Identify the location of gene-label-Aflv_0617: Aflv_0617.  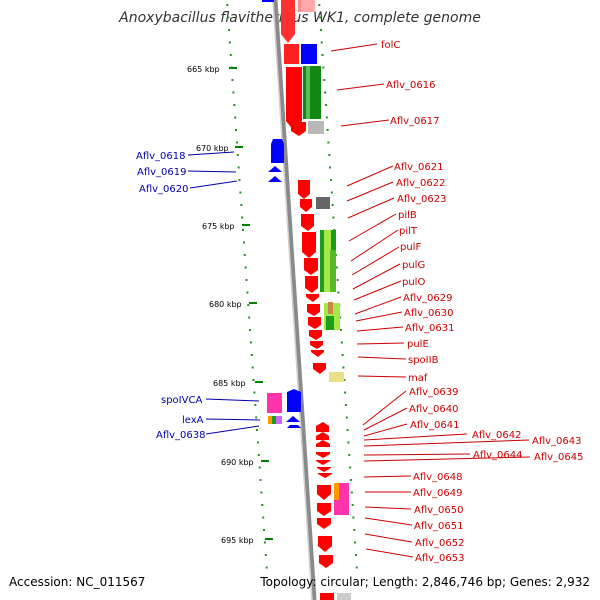
(415, 121).